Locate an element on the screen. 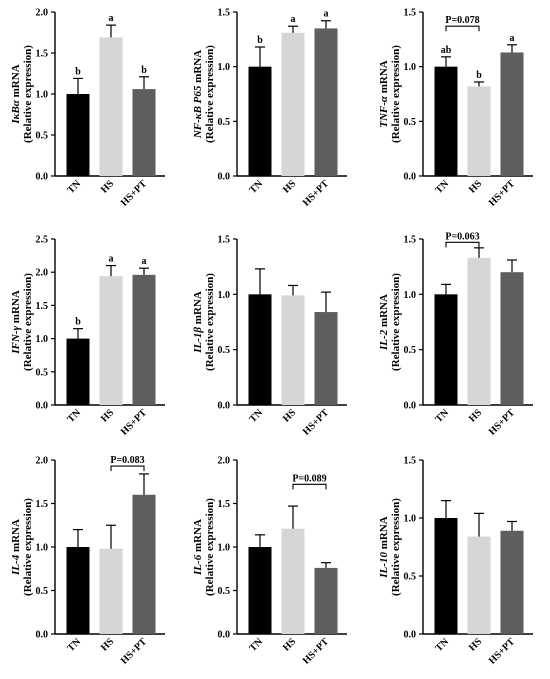 This screenshot has height=679, width=550. y-axis-label: TNF-α mRNA is located at coordinates (384, 94).